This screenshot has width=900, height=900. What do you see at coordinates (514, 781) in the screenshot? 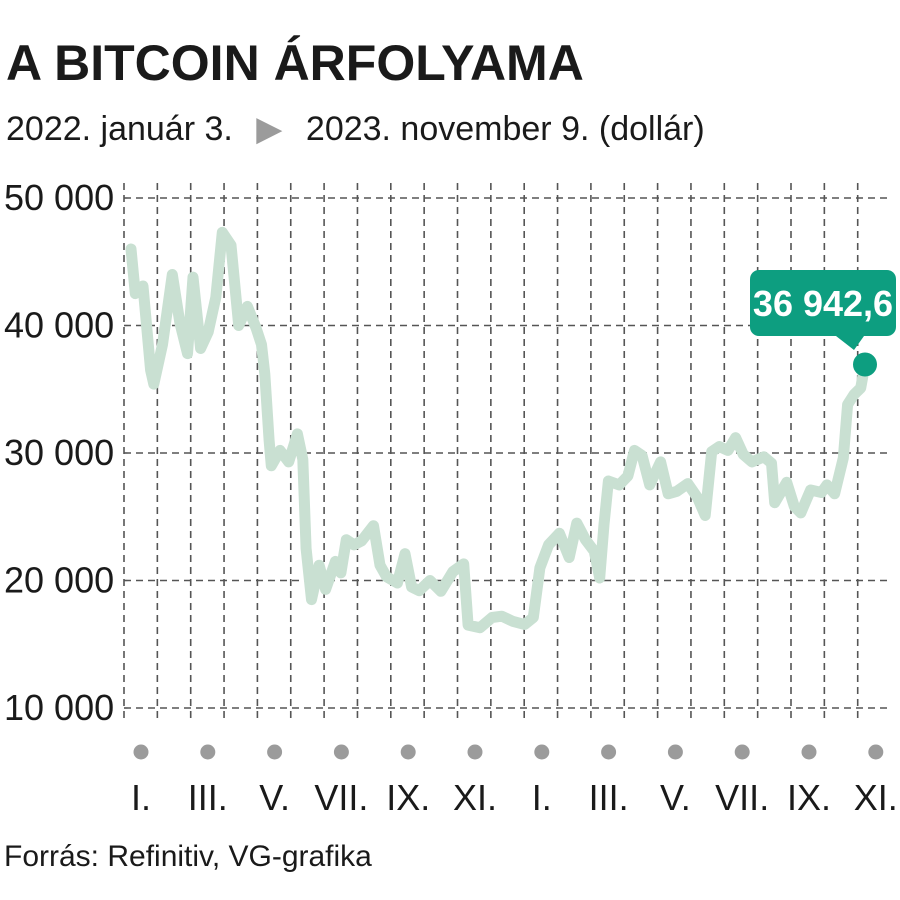
I see `x-axis-month-markers: I. III. V. VII. IX. XI. I. III. V. VII. IX. XI.` at bounding box center [514, 781].